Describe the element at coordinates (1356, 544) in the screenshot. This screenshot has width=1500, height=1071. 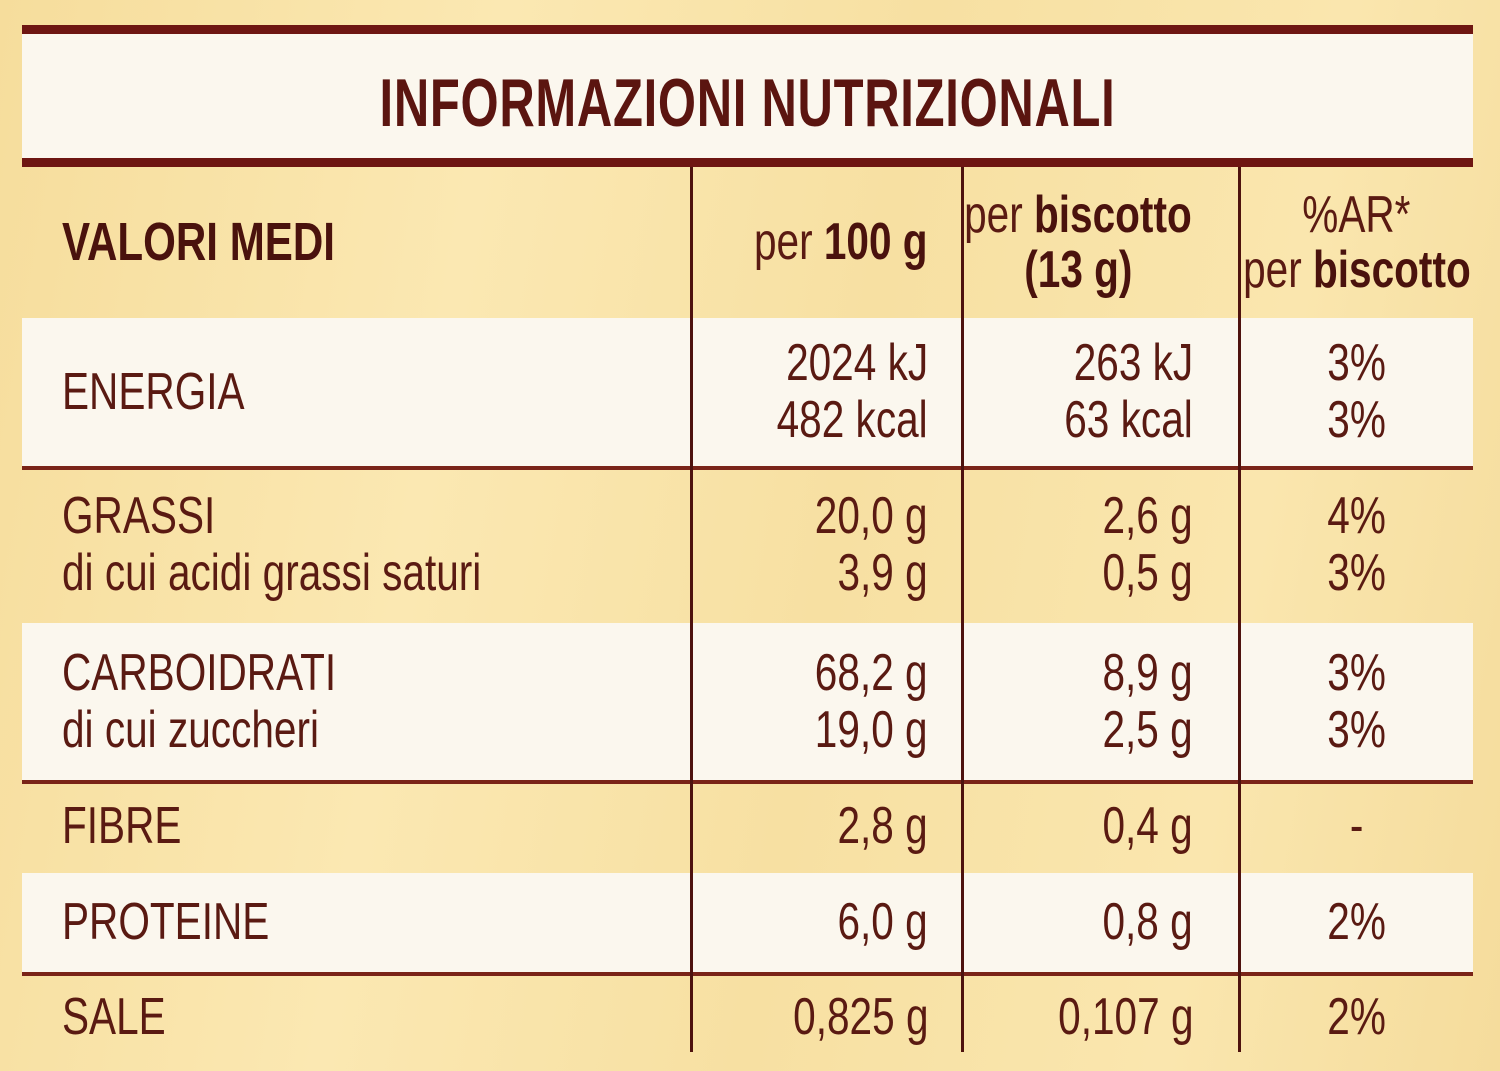
I see `value-ar-percent: 4% 3%` at that location.